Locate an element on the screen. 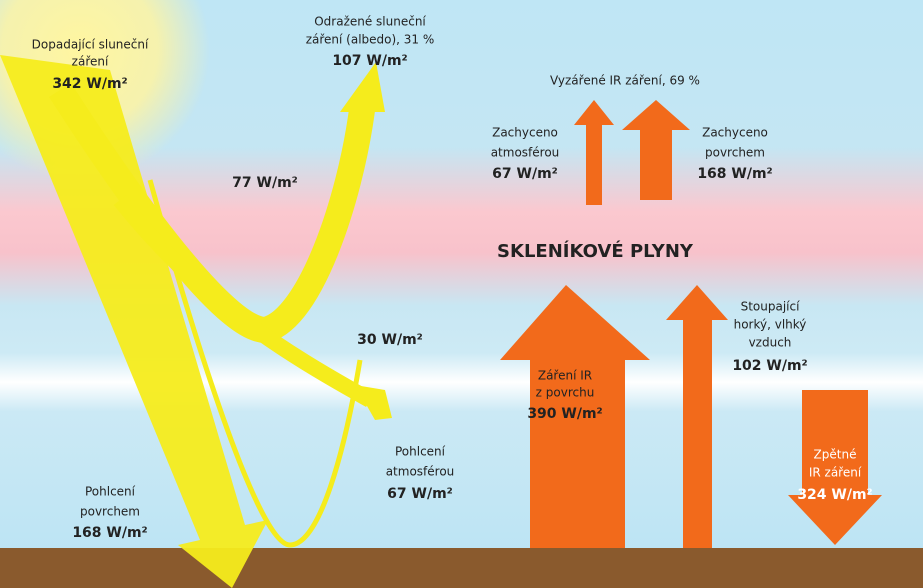 This screenshot has width=923, height=588. label-line: Odražené sluneční is located at coordinates (370, 22).